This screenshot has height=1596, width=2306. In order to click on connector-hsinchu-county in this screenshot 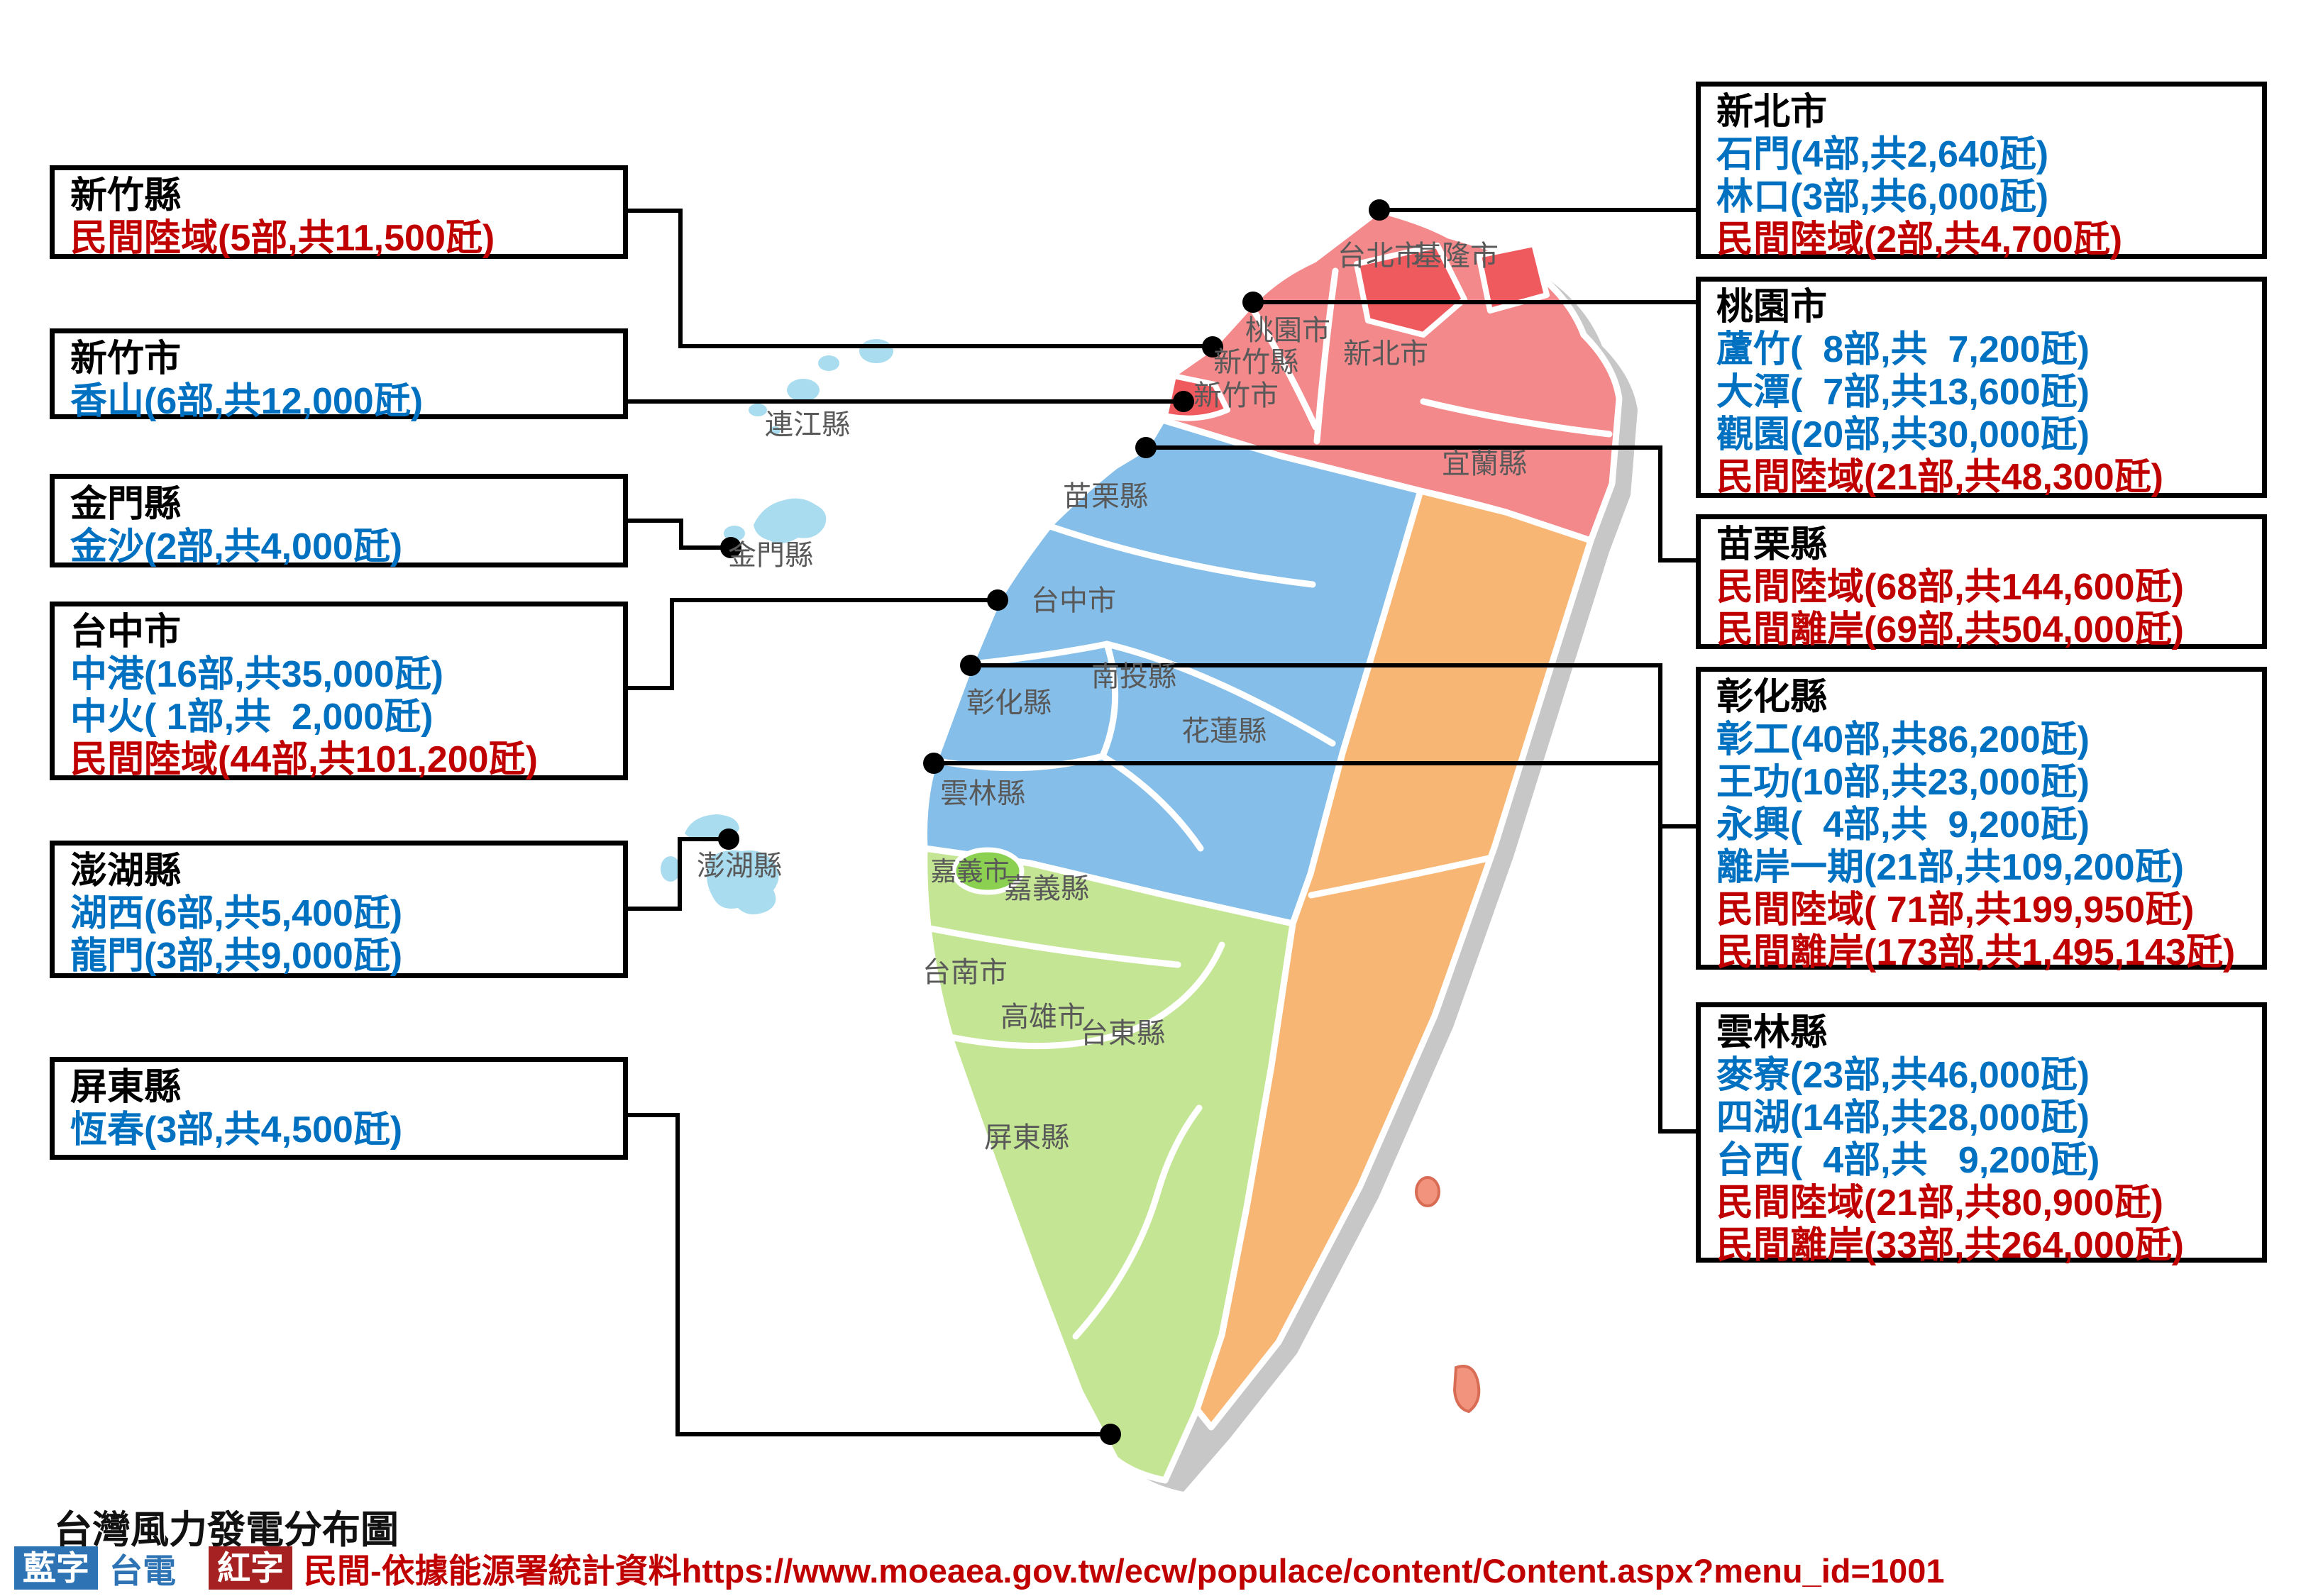, I will do `click(915, 278)`.